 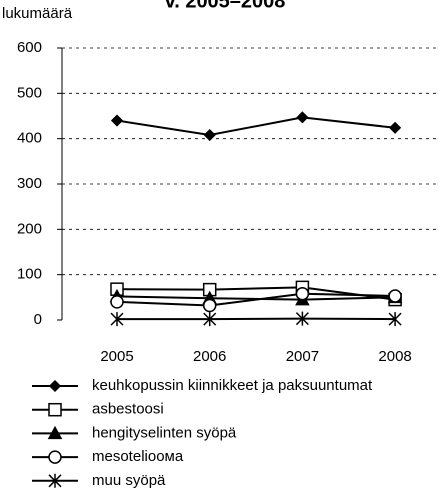 I want to click on y-tick-label: 500, so click(x=29, y=92).